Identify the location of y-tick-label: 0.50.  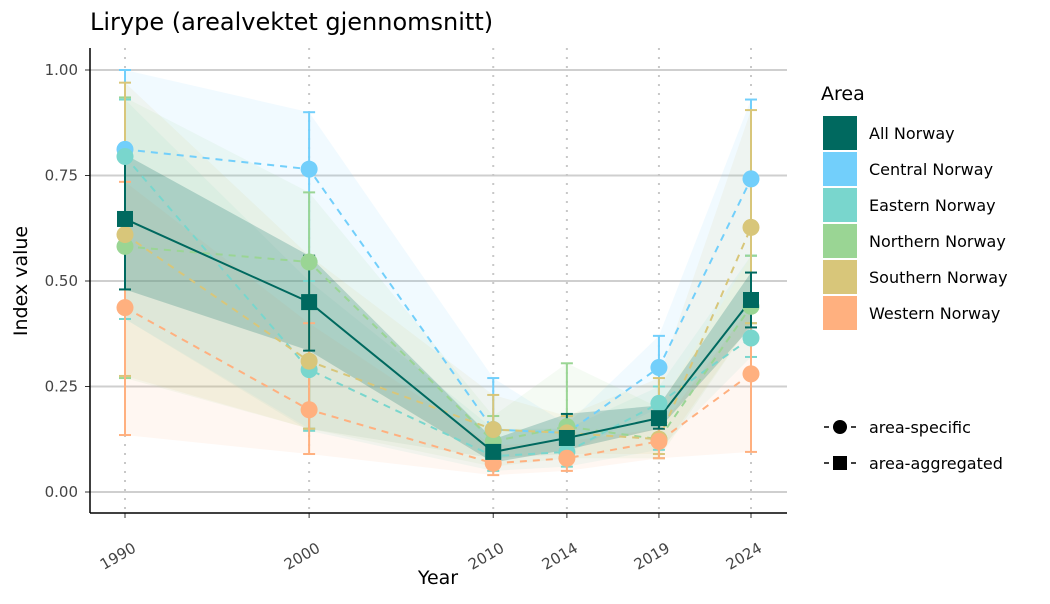
(61, 281).